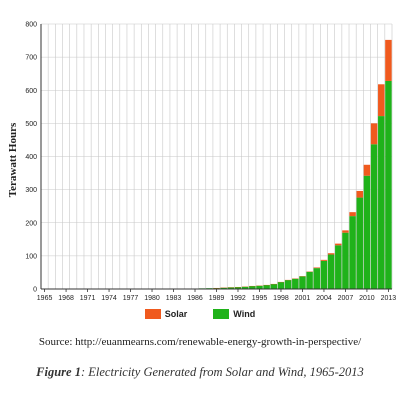  I want to click on x-tick-label: 2001, so click(303, 298).